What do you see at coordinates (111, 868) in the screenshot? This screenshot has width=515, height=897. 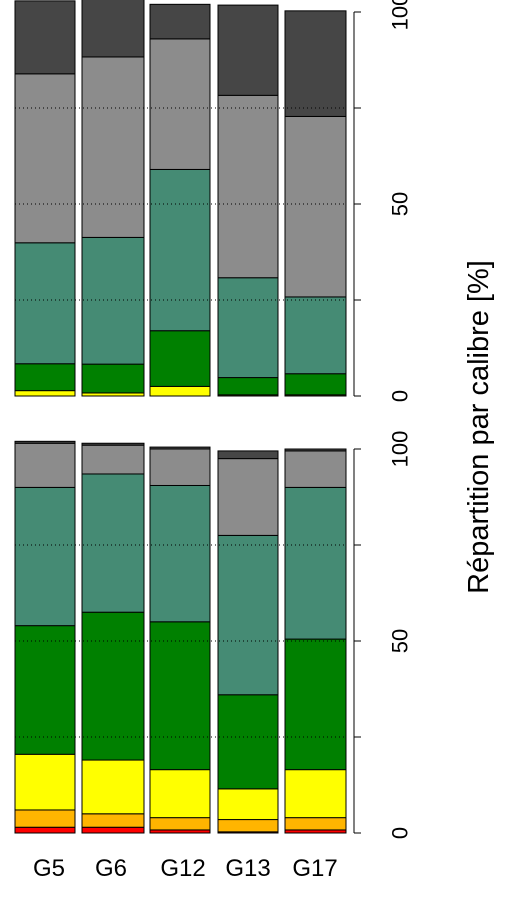 I see `category-label-G6: G6` at bounding box center [111, 868].